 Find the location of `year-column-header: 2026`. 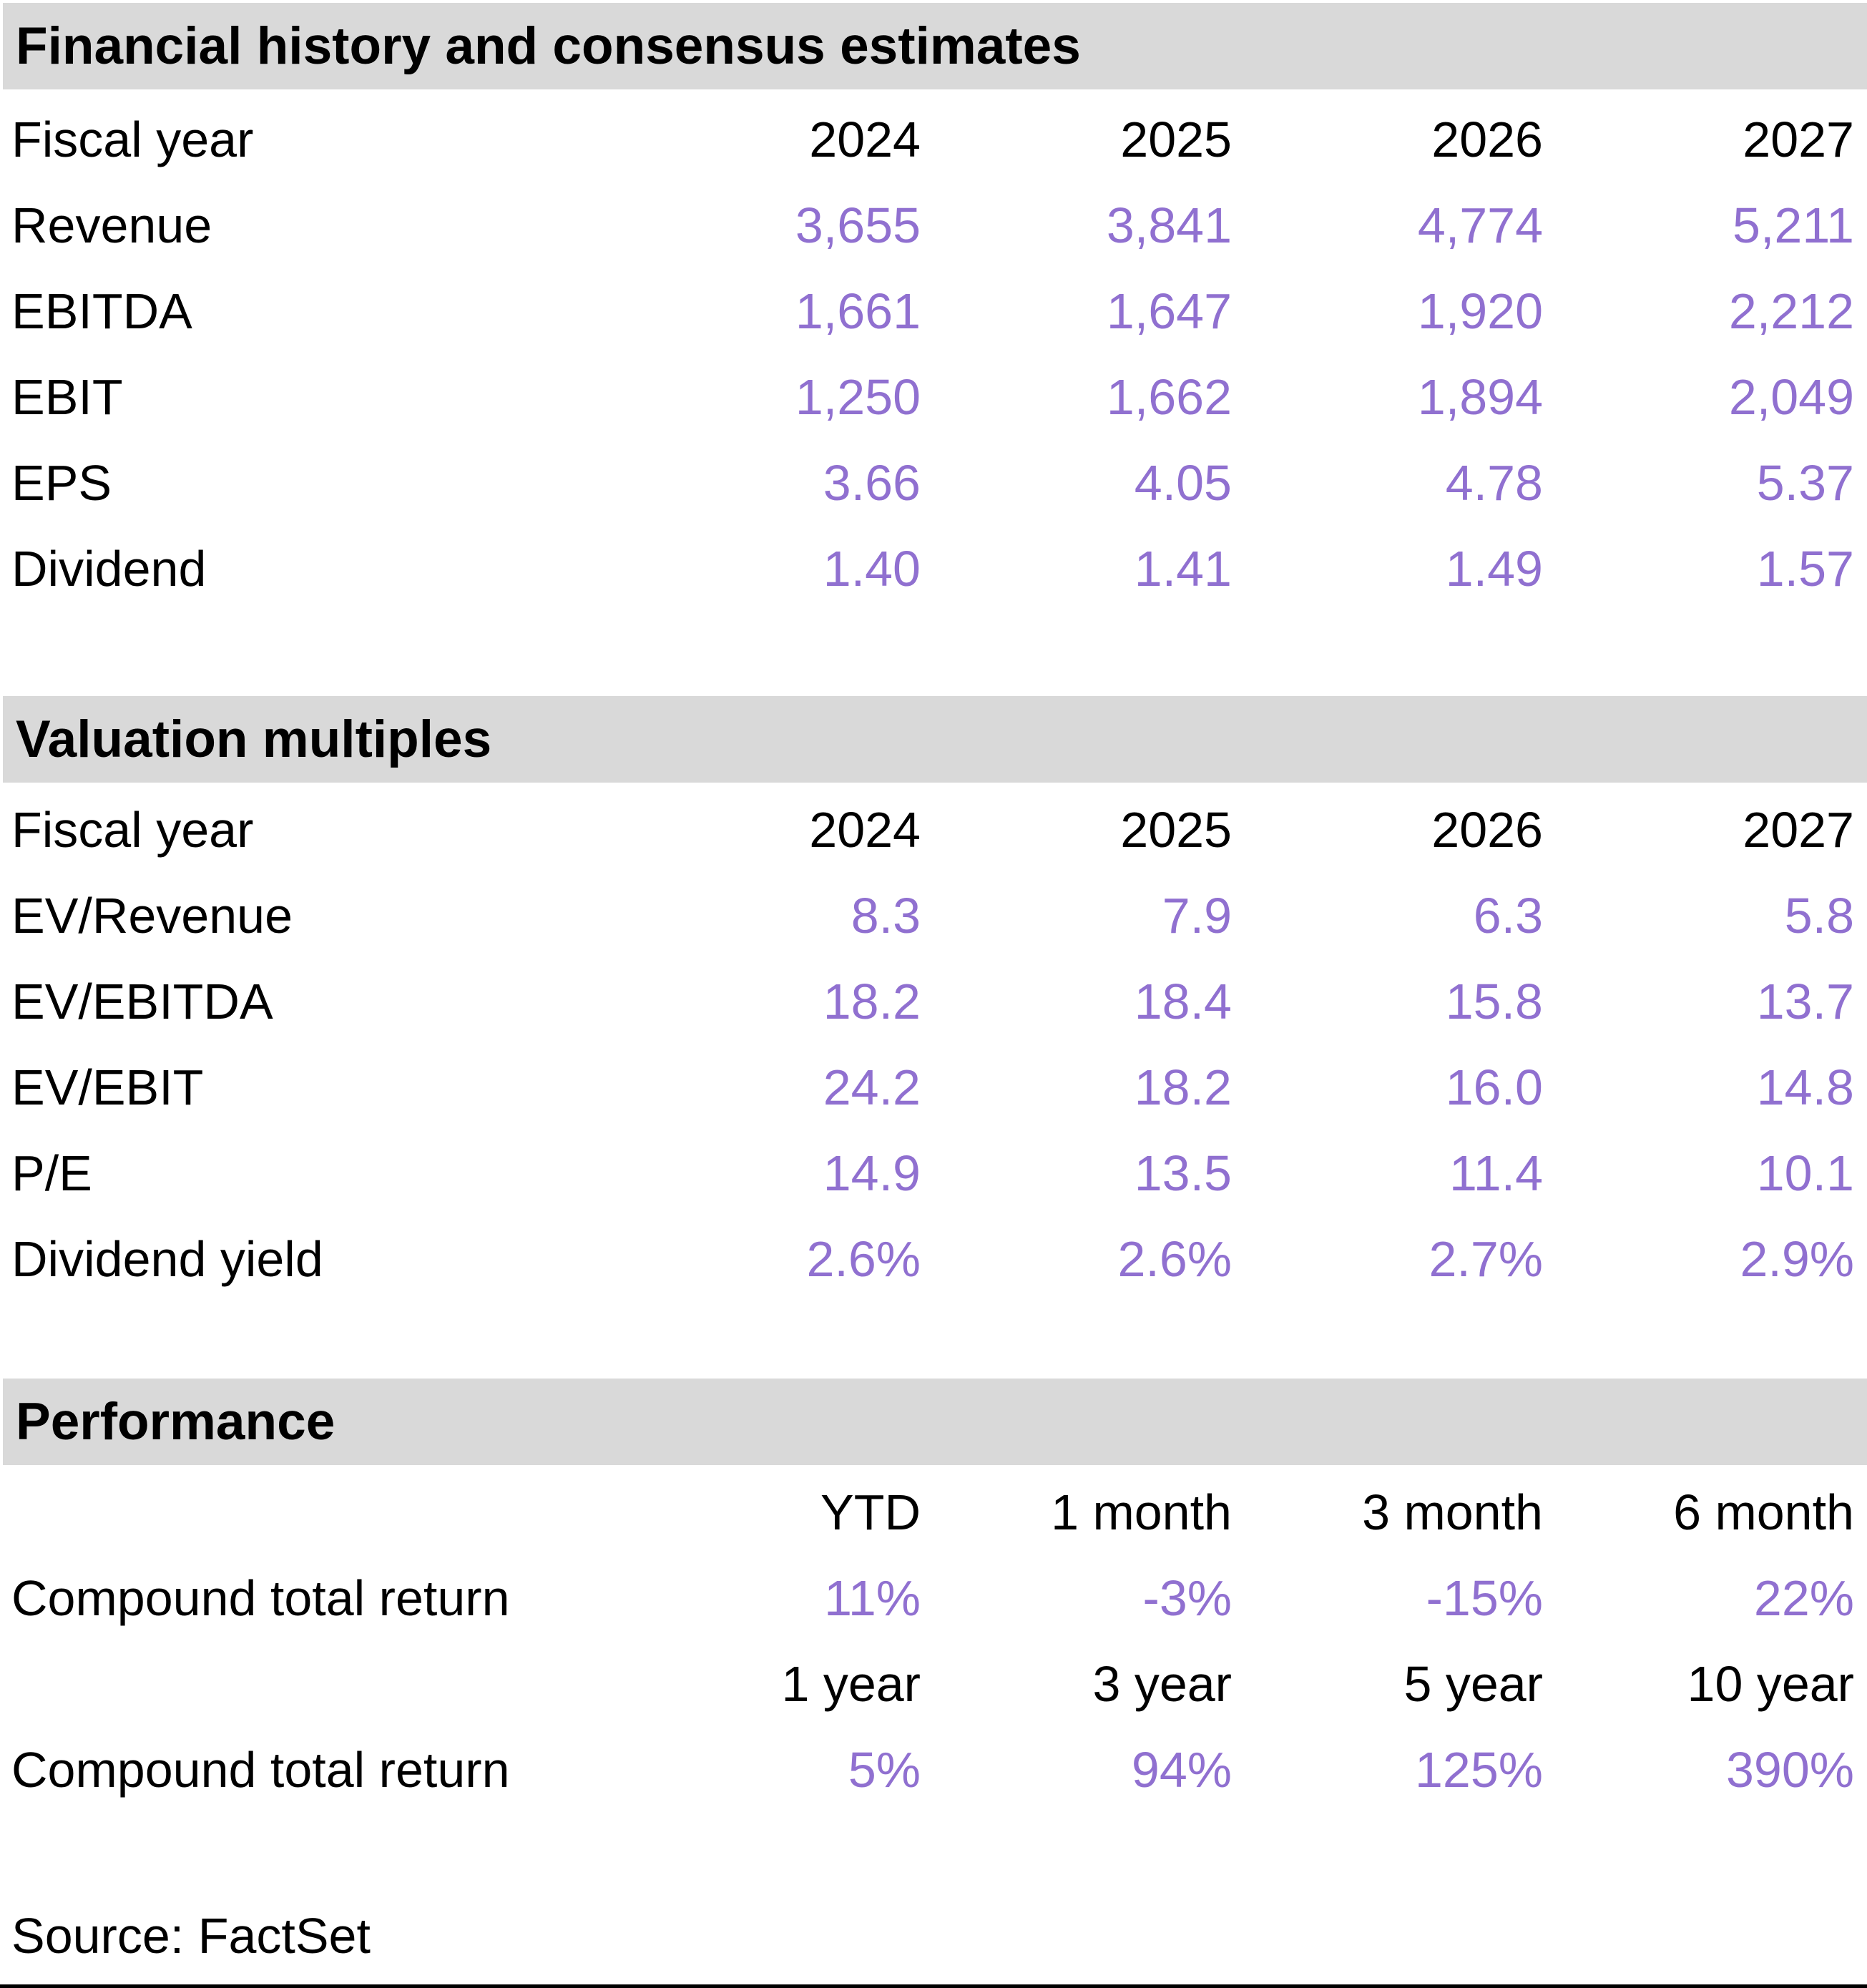

year-column-header: 2026 is located at coordinates (1487, 139).